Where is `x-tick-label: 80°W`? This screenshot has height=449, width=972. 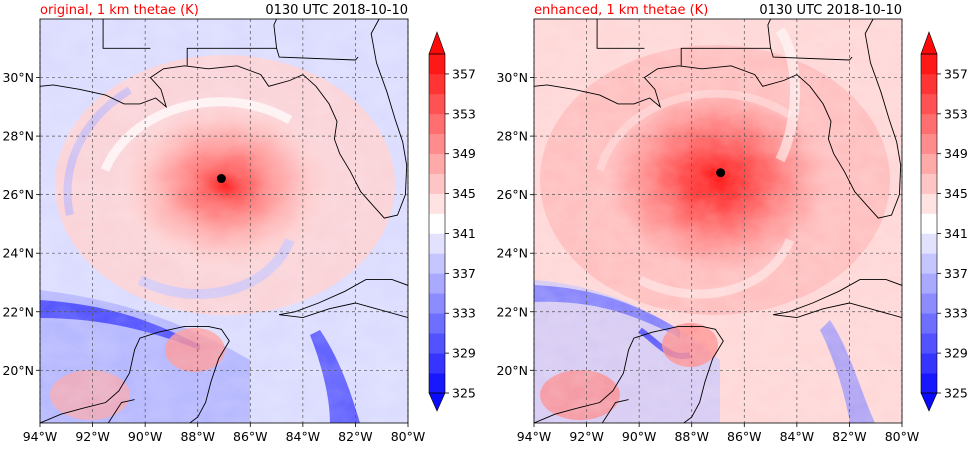
x-tick-label: 80°W is located at coordinates (902, 436).